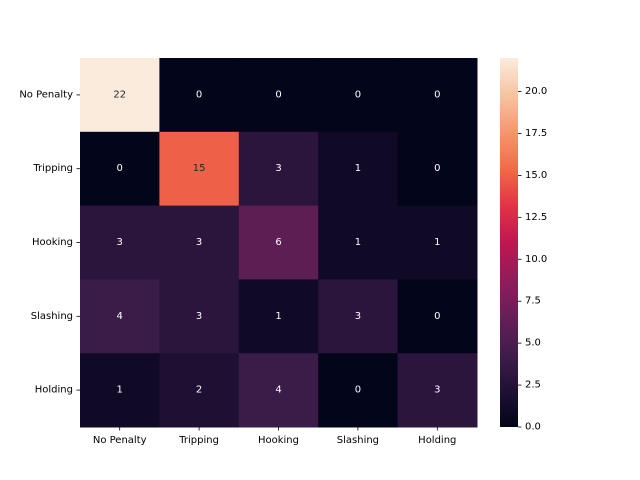 The height and width of the screenshot is (480, 640). I want to click on colorbar-tick-label: 2.5, so click(533, 385).